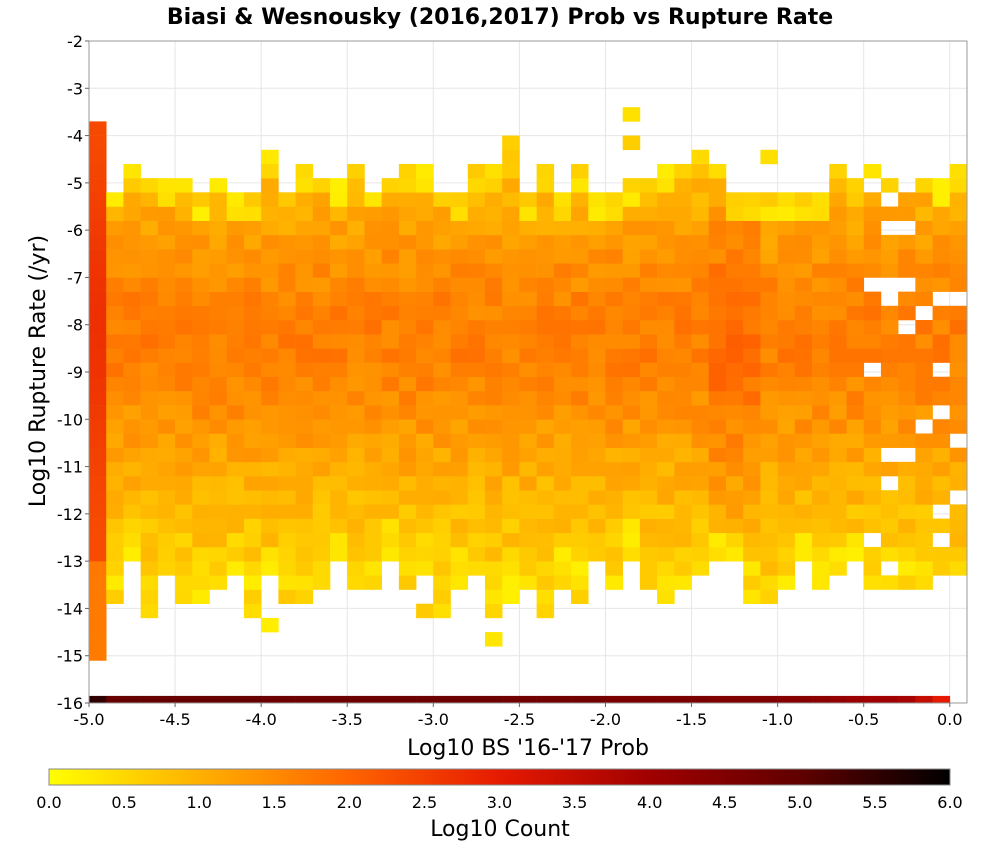  Describe the element at coordinates (799, 802) in the screenshot. I see `colorbar-tick-label: 5.0` at that location.